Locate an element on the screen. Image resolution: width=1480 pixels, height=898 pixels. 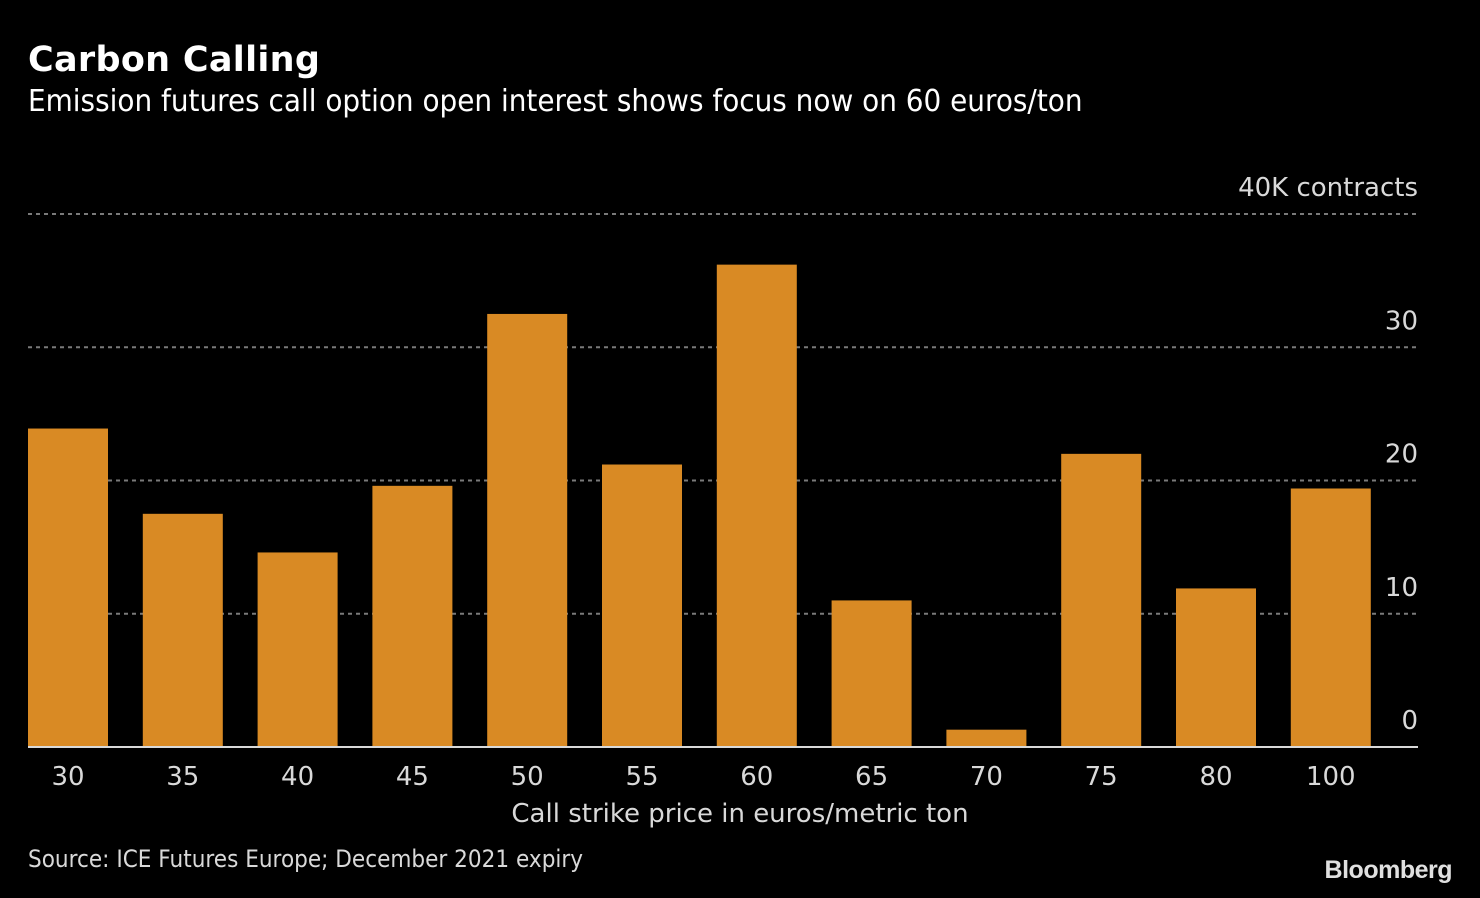
x-tick-label: 70 is located at coordinates (986, 777).